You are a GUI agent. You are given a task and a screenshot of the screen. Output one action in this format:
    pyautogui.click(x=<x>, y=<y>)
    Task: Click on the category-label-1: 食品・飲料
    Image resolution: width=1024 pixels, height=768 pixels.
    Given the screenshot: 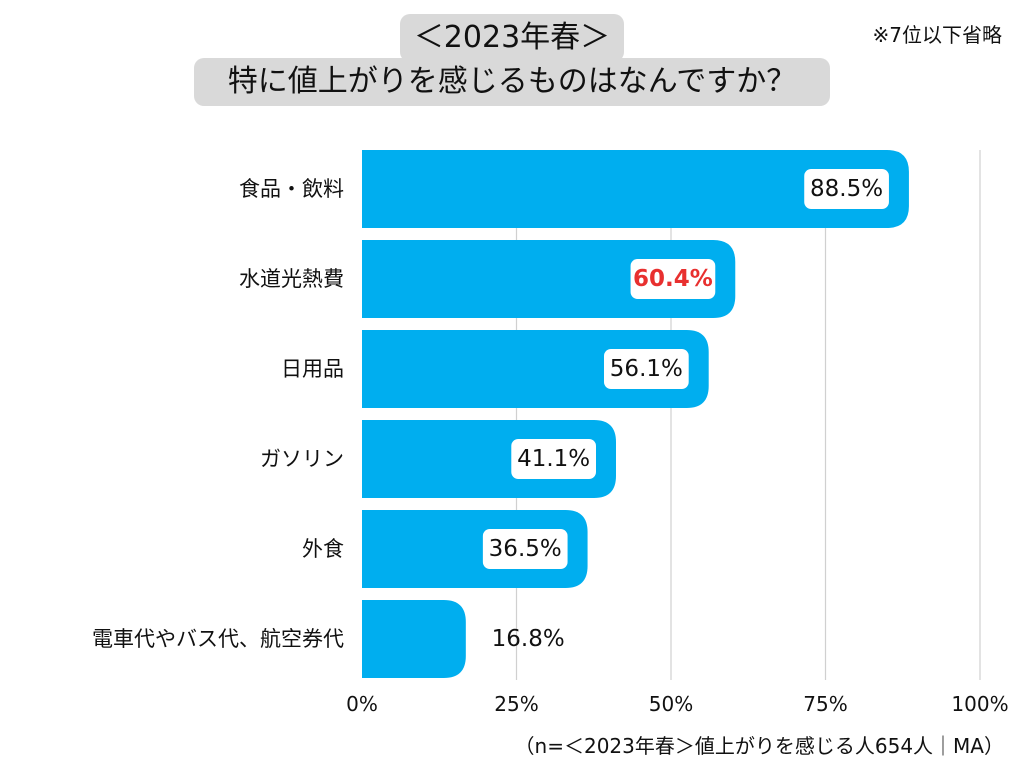 What is the action you would take?
    pyautogui.click(x=291, y=189)
    